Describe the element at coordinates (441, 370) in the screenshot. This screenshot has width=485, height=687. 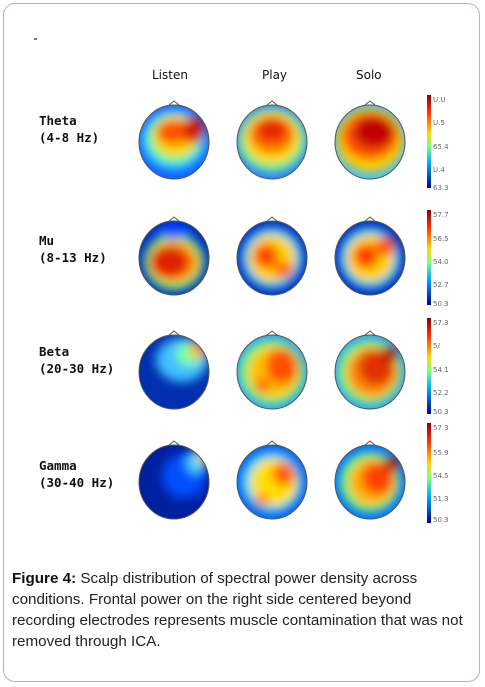
I see `colorbar-beta-tick: 54.1` at that location.